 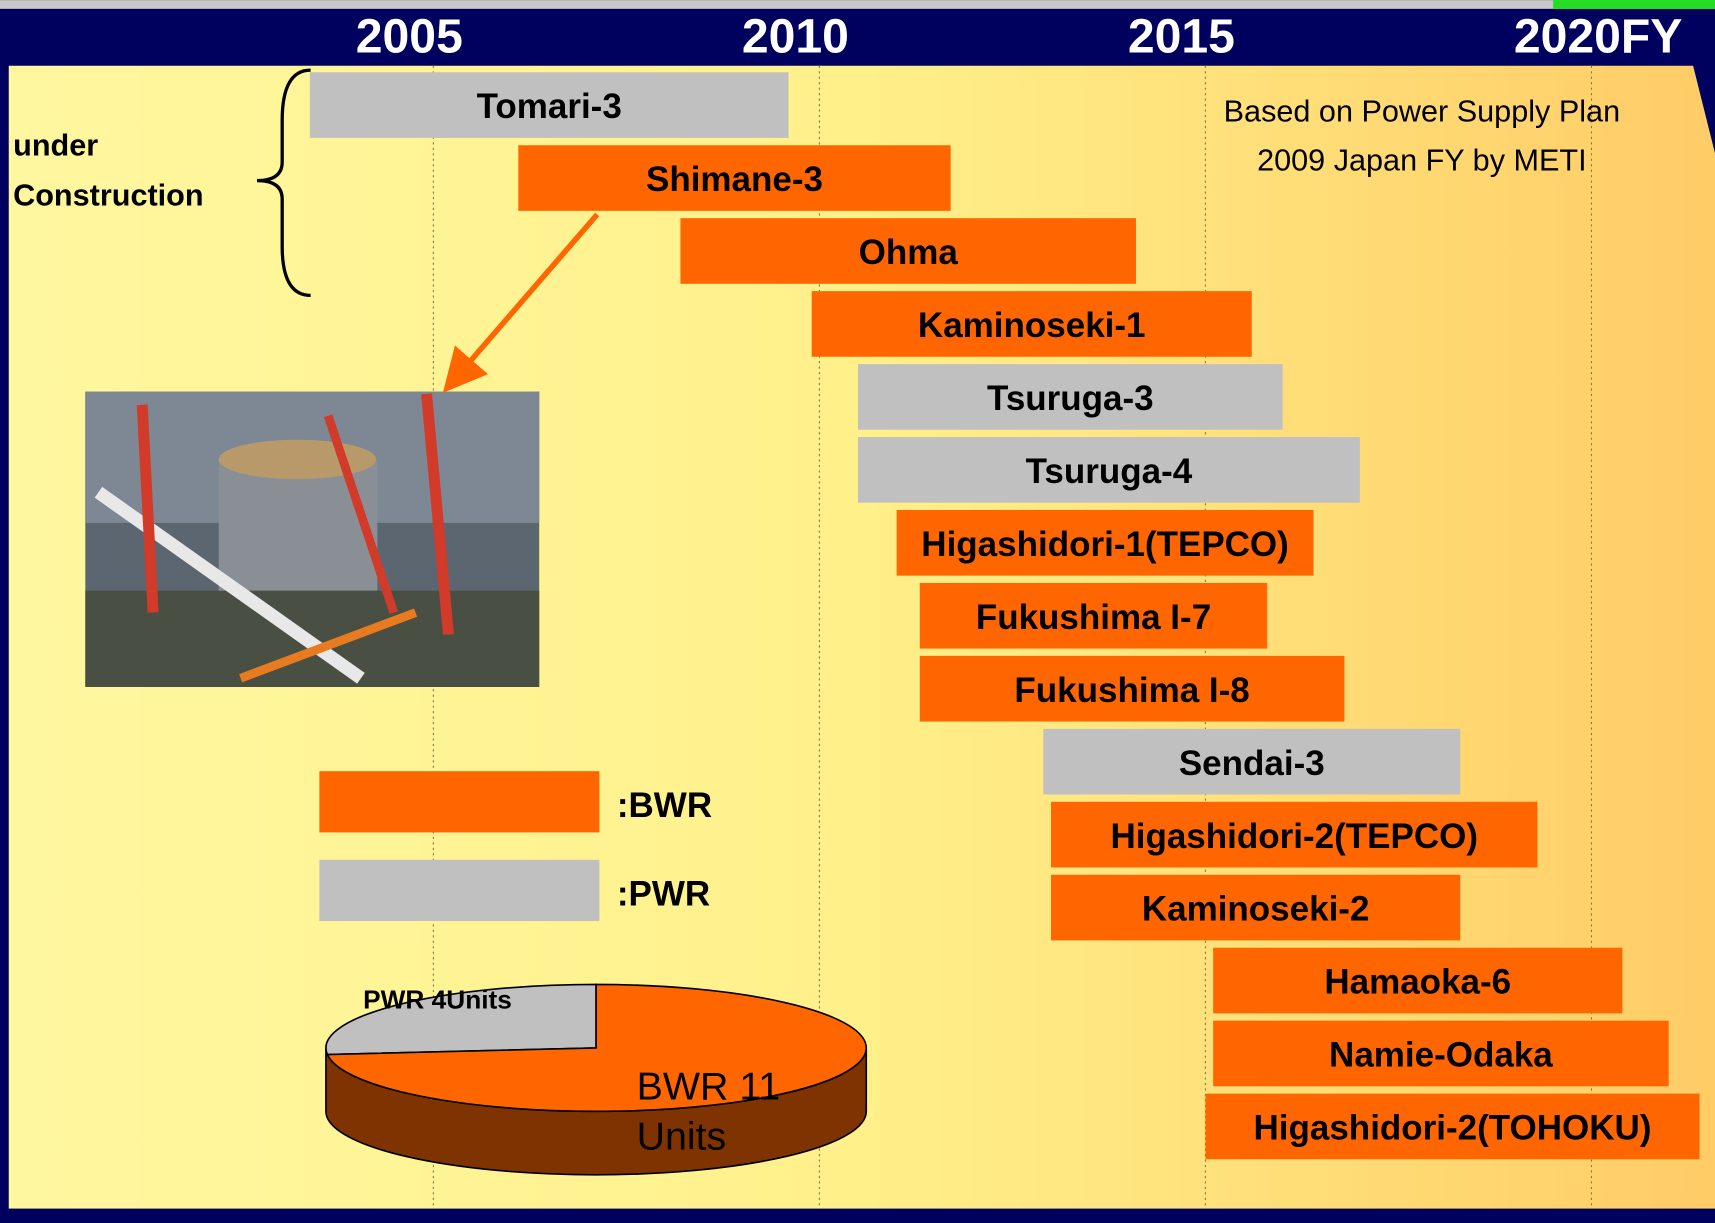 I want to click on x-tick-label: 2015, so click(x=1181, y=37).